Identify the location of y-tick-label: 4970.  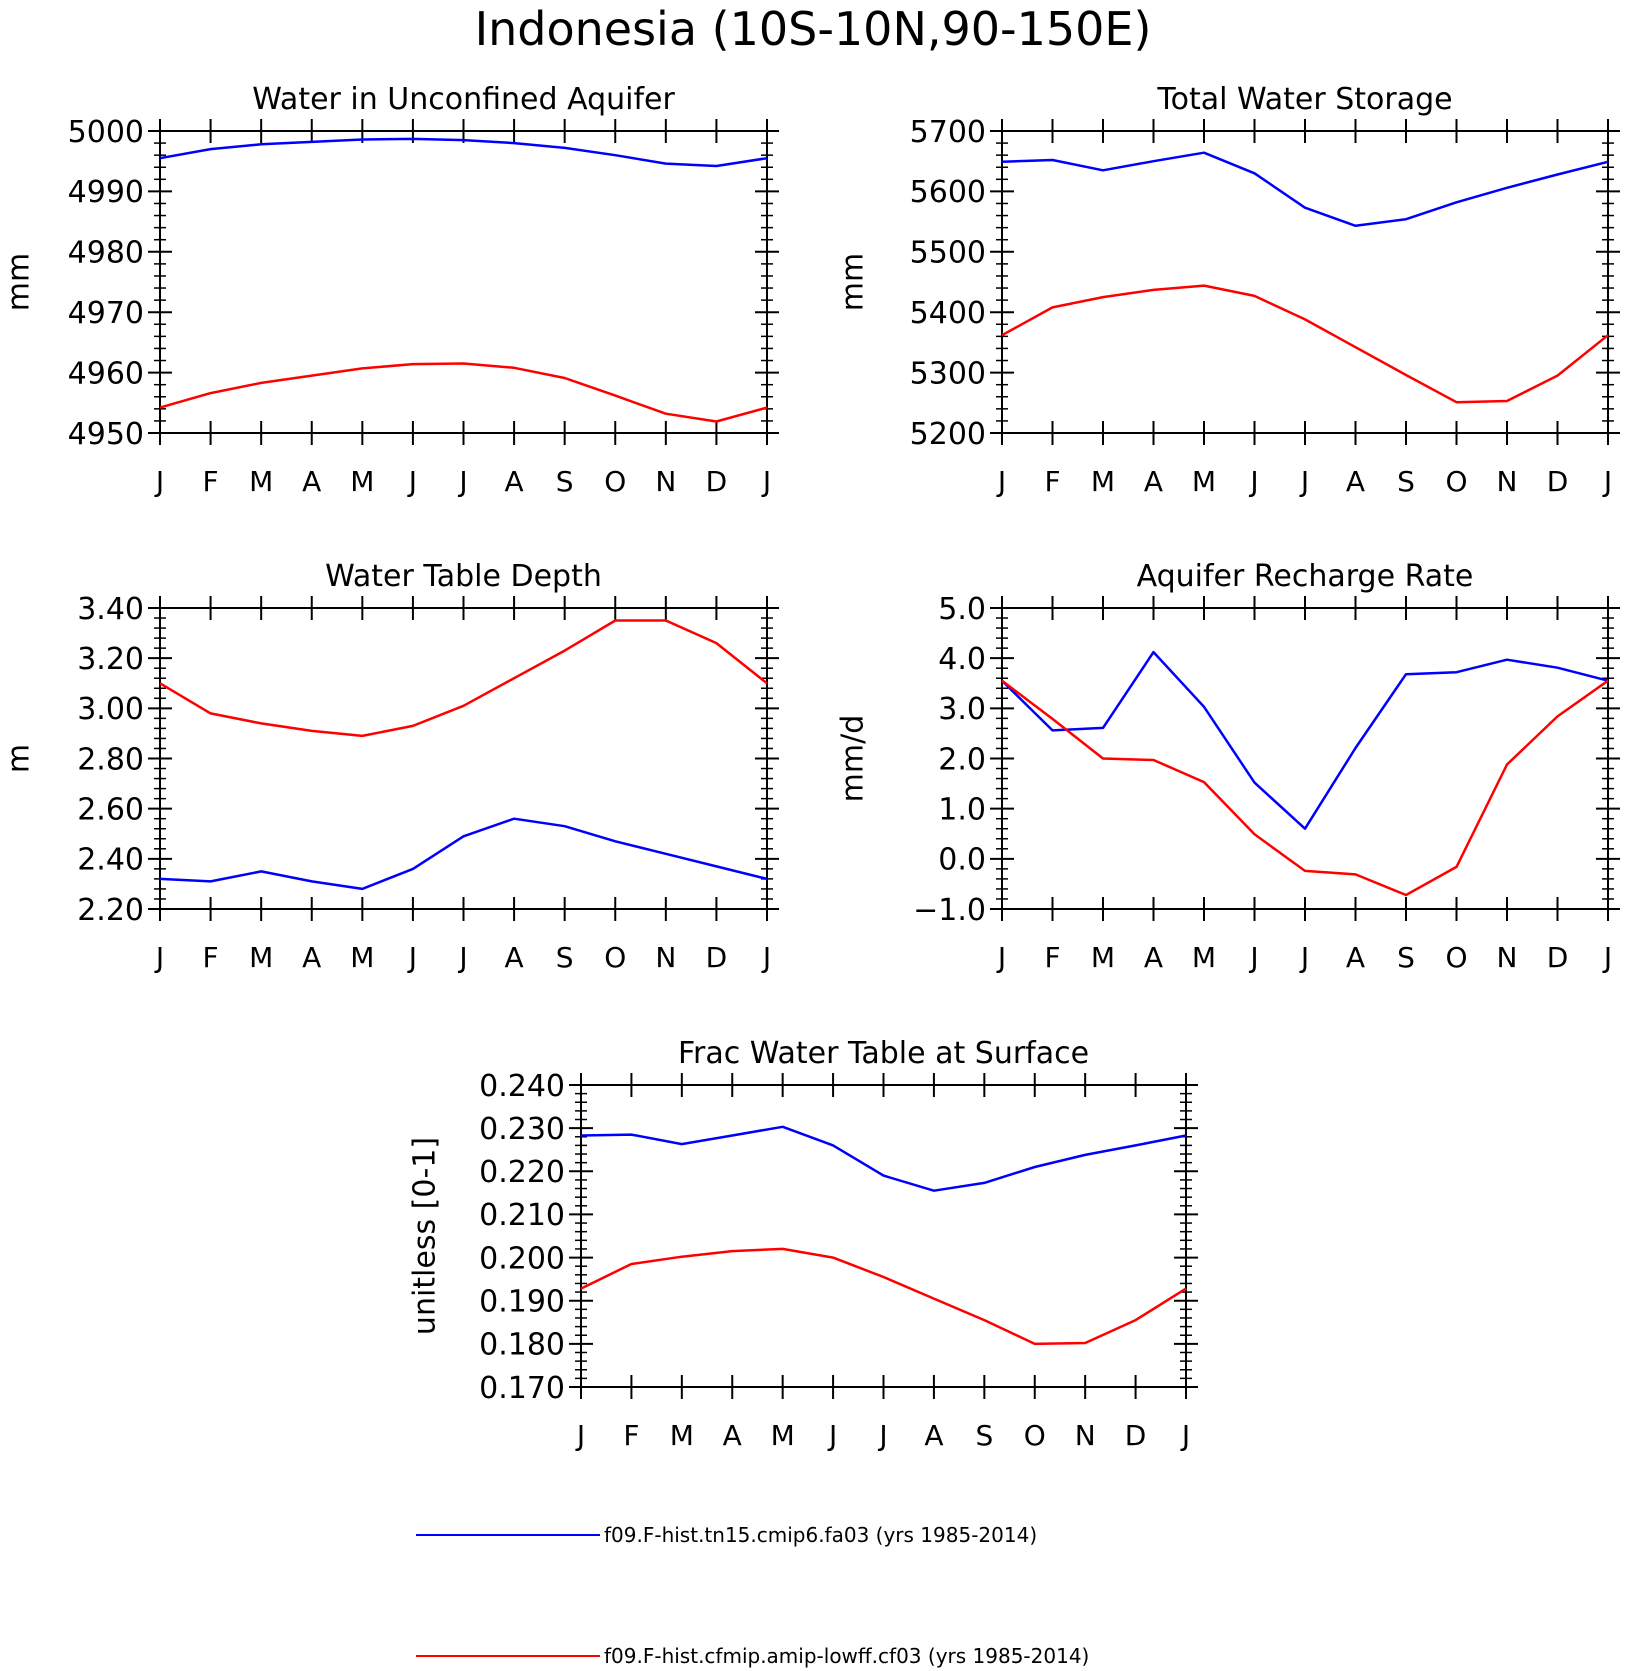
(106, 313).